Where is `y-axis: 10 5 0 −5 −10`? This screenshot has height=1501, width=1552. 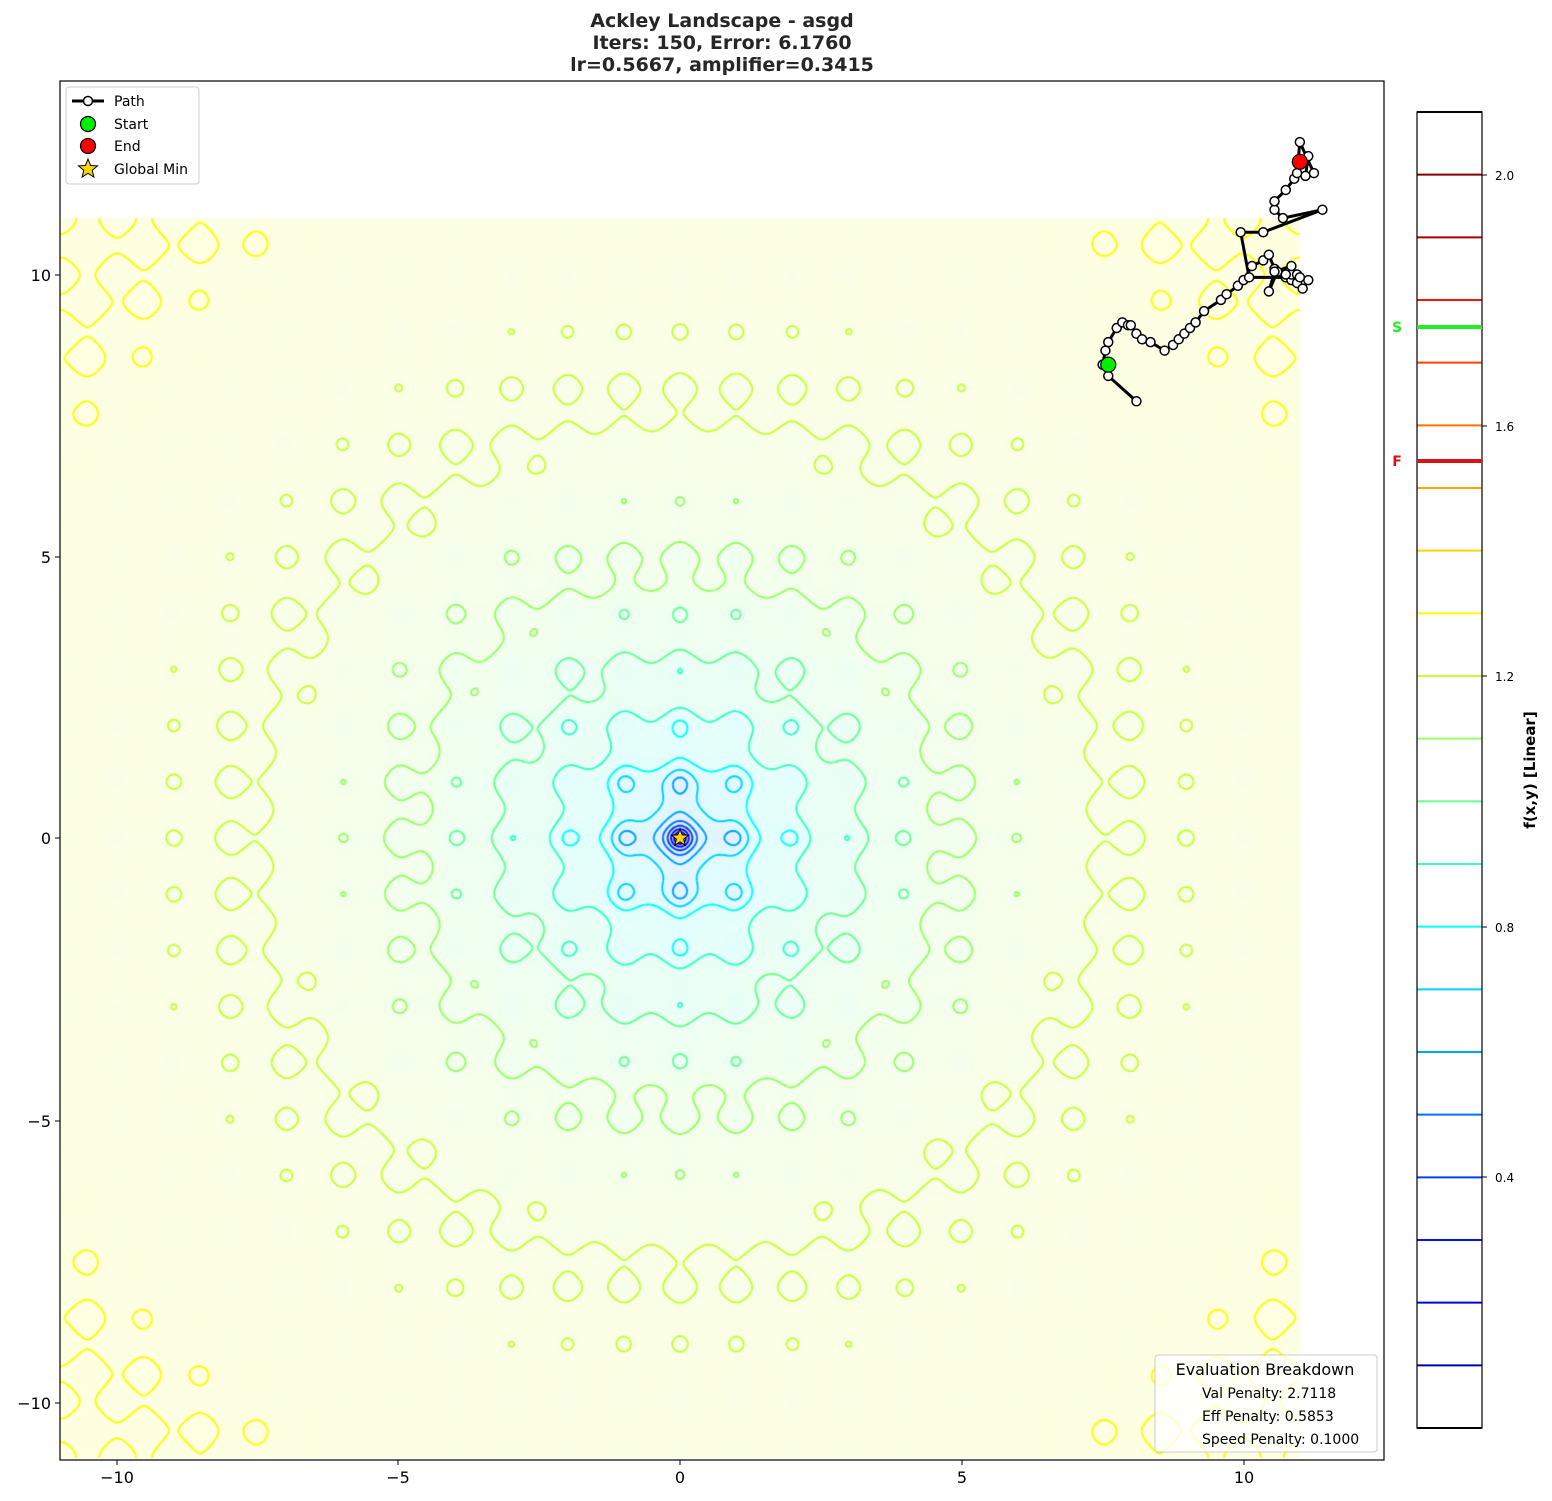 y-axis: 10 5 0 −5 −10 is located at coordinates (38, 839).